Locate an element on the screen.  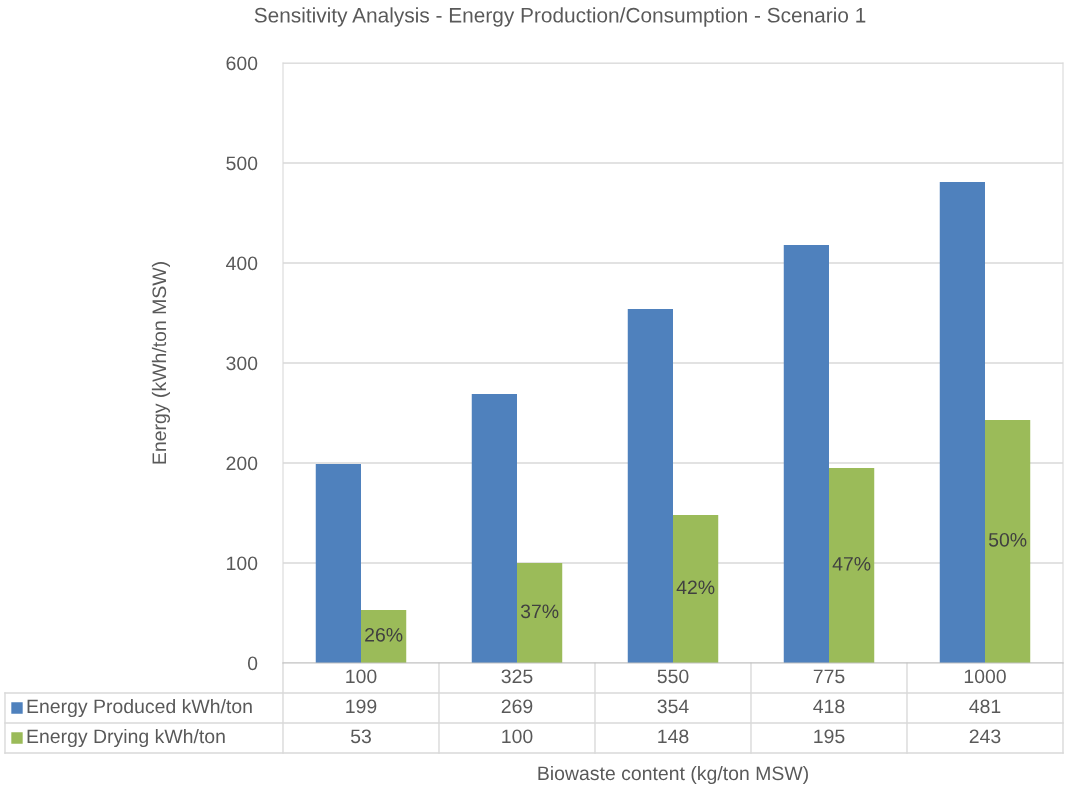
chart-title: Sensitivity Analysis - Energy Production/Consumption - Scenario 1 is located at coordinates (560, 17).